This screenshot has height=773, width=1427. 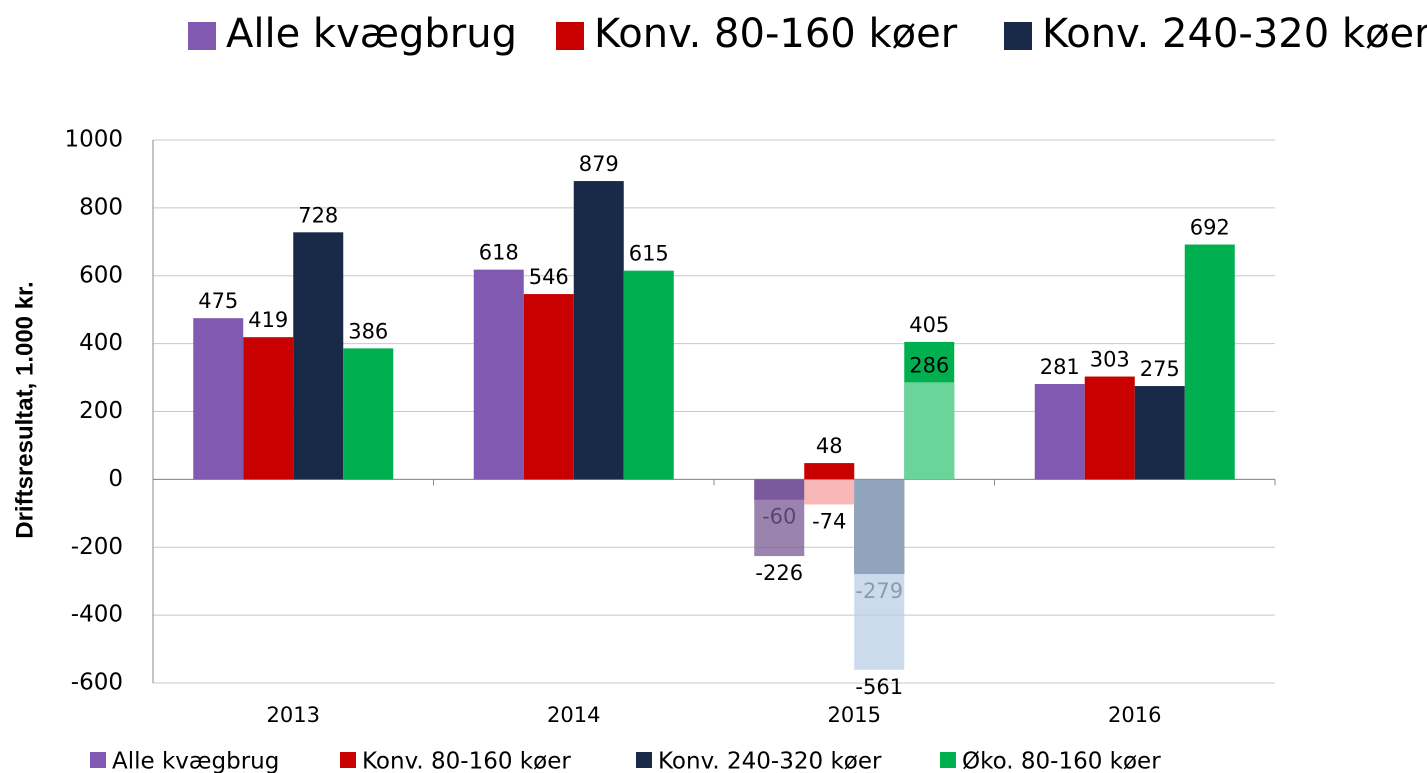 I want to click on data-label: 475, so click(x=218, y=301).